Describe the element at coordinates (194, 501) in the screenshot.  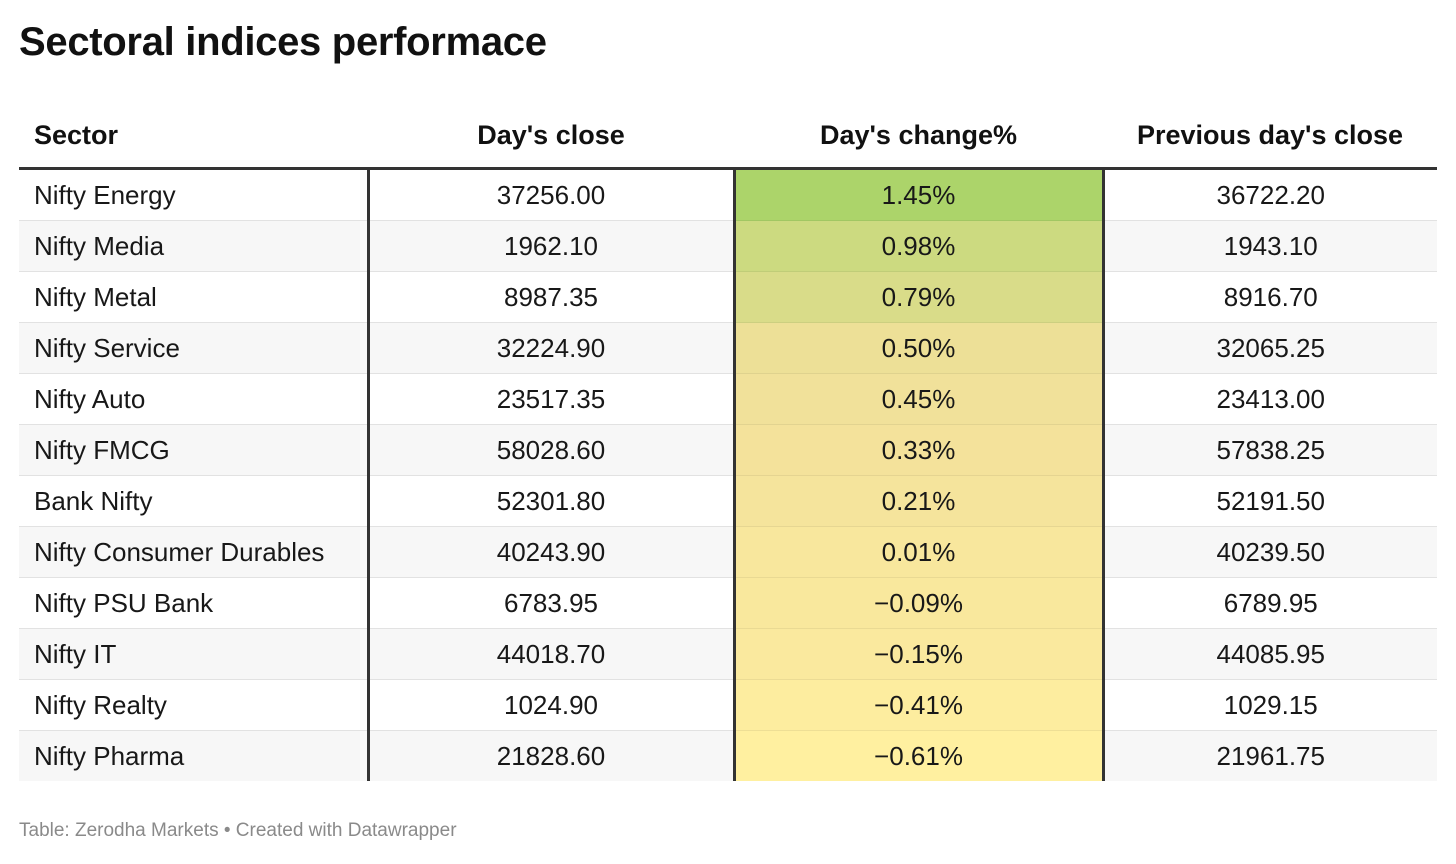
I see `sector-cell: Bank Nifty` at that location.